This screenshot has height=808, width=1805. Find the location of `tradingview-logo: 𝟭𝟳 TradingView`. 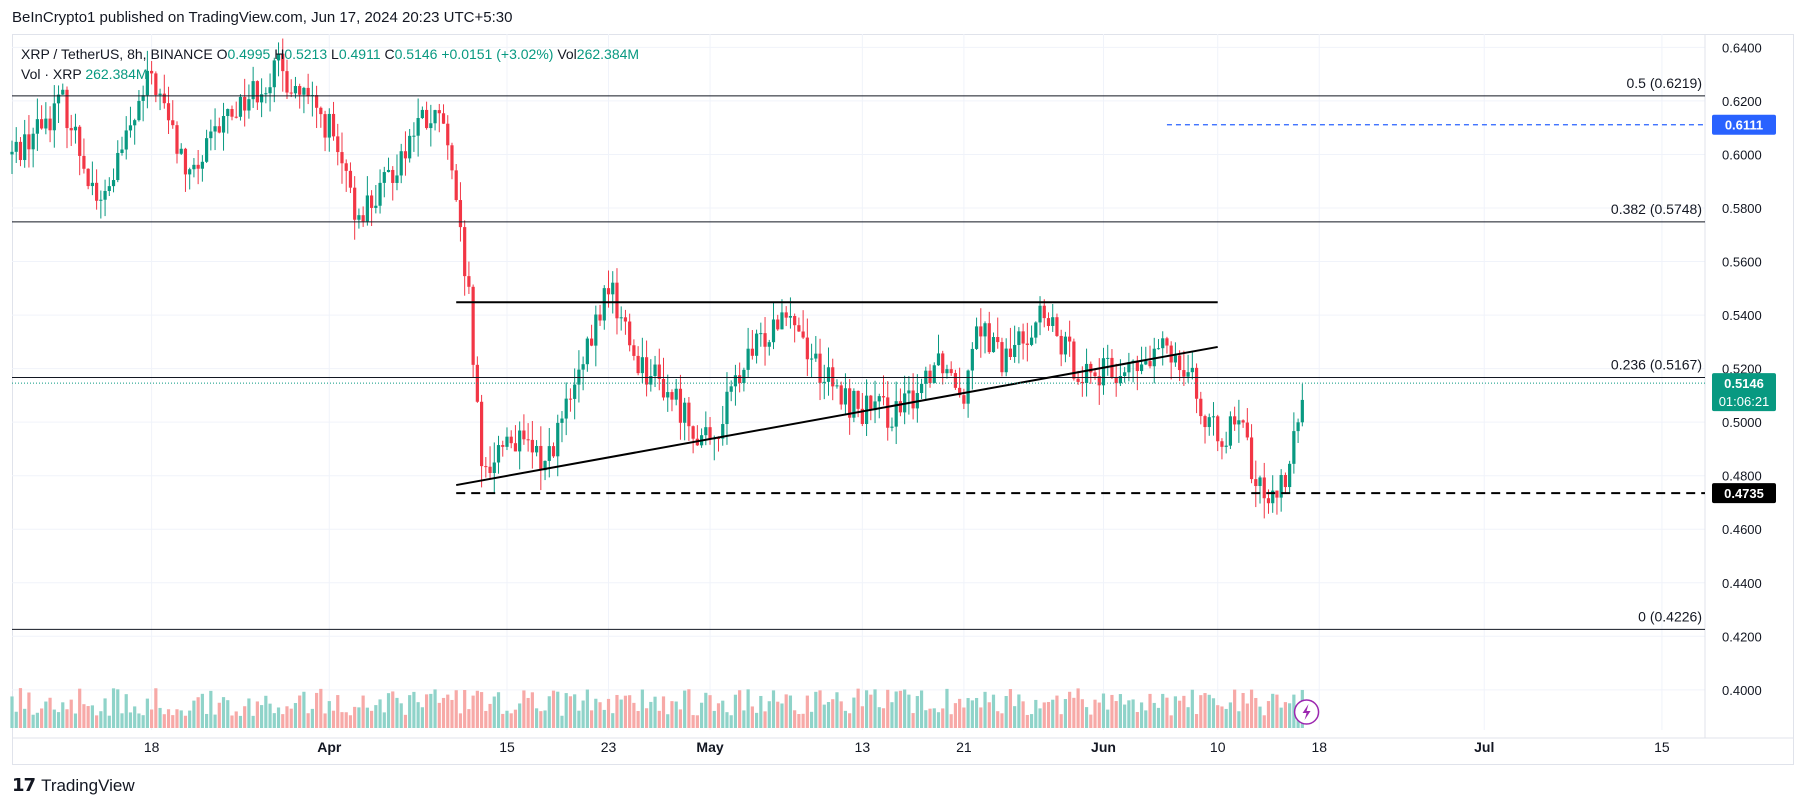

tradingview-logo: 𝟭𝟳 TradingView is located at coordinates (73, 785).